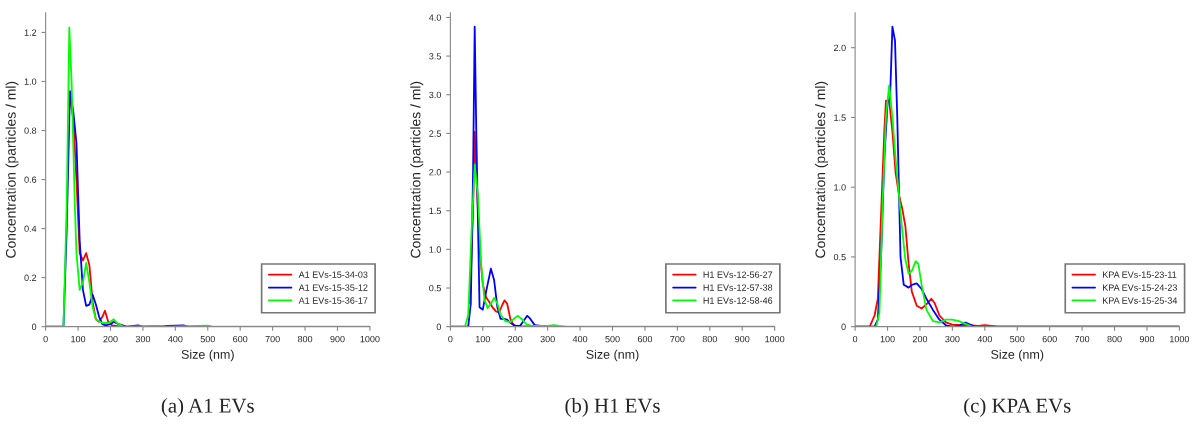 The height and width of the screenshot is (427, 1201). I want to click on legend-label: H1 EVs-12-58-46, so click(738, 300).